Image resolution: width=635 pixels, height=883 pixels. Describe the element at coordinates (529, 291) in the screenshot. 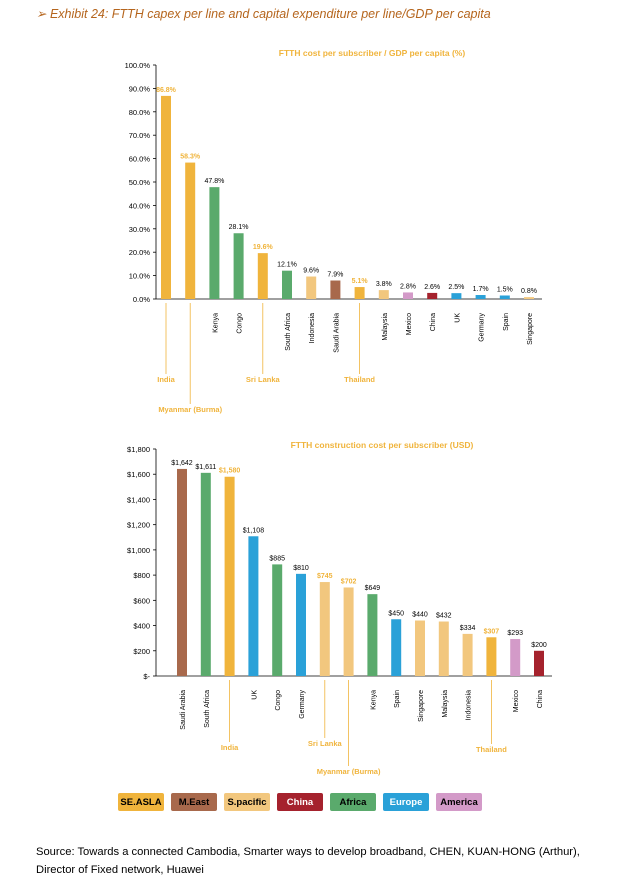

I see `data-label: 0.8%` at that location.